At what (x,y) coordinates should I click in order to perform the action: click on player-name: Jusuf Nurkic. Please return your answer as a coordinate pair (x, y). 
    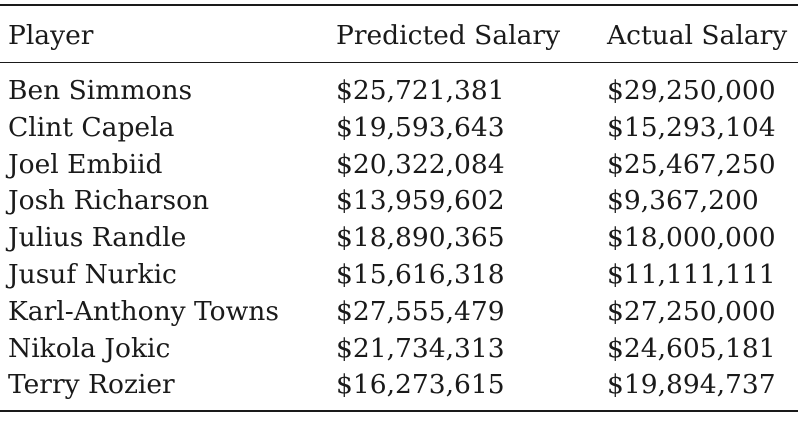
    Looking at the image, I should click on (92, 274).